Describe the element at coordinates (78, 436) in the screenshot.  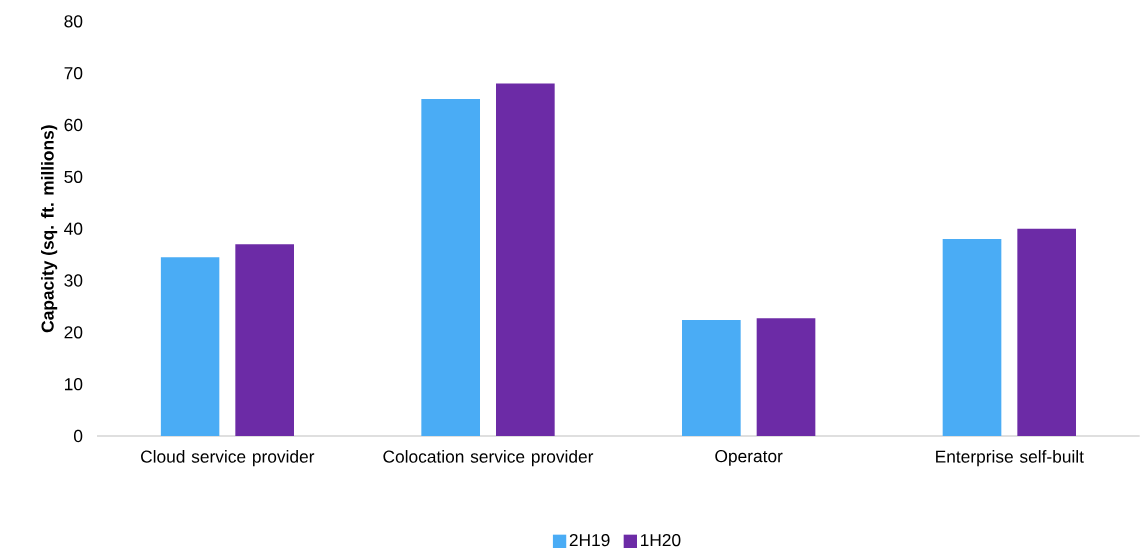
I see `y-tick-label: 0` at that location.